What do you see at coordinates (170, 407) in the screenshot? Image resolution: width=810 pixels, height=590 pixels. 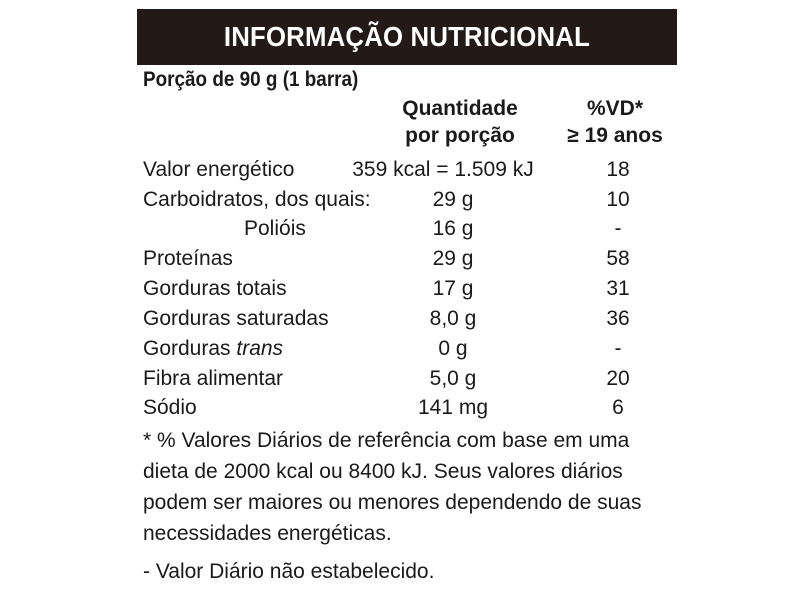 I see `row-label: Sódio` at bounding box center [170, 407].